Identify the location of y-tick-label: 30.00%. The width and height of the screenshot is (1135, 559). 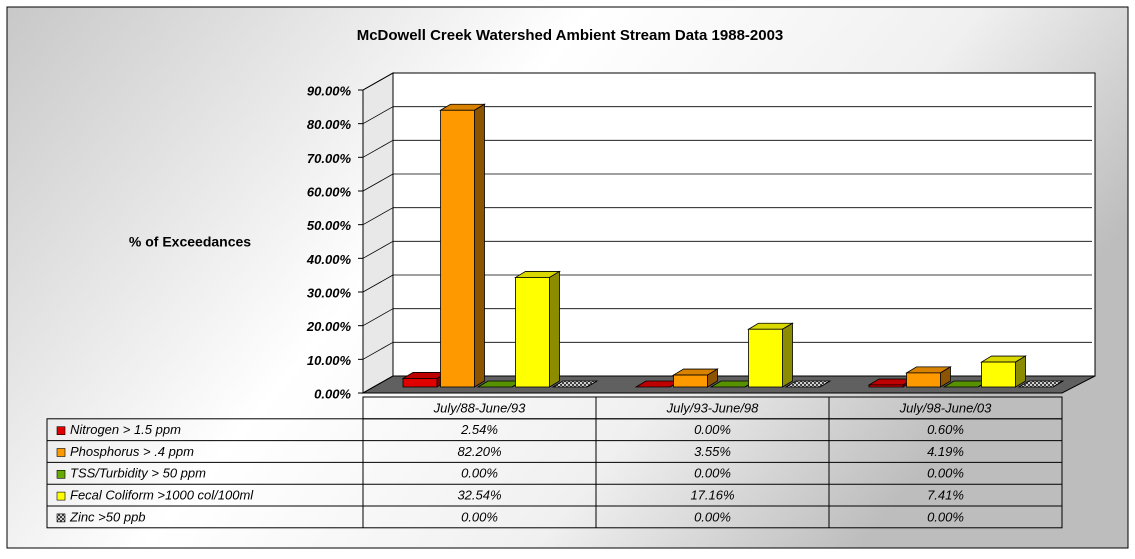
(329, 292).